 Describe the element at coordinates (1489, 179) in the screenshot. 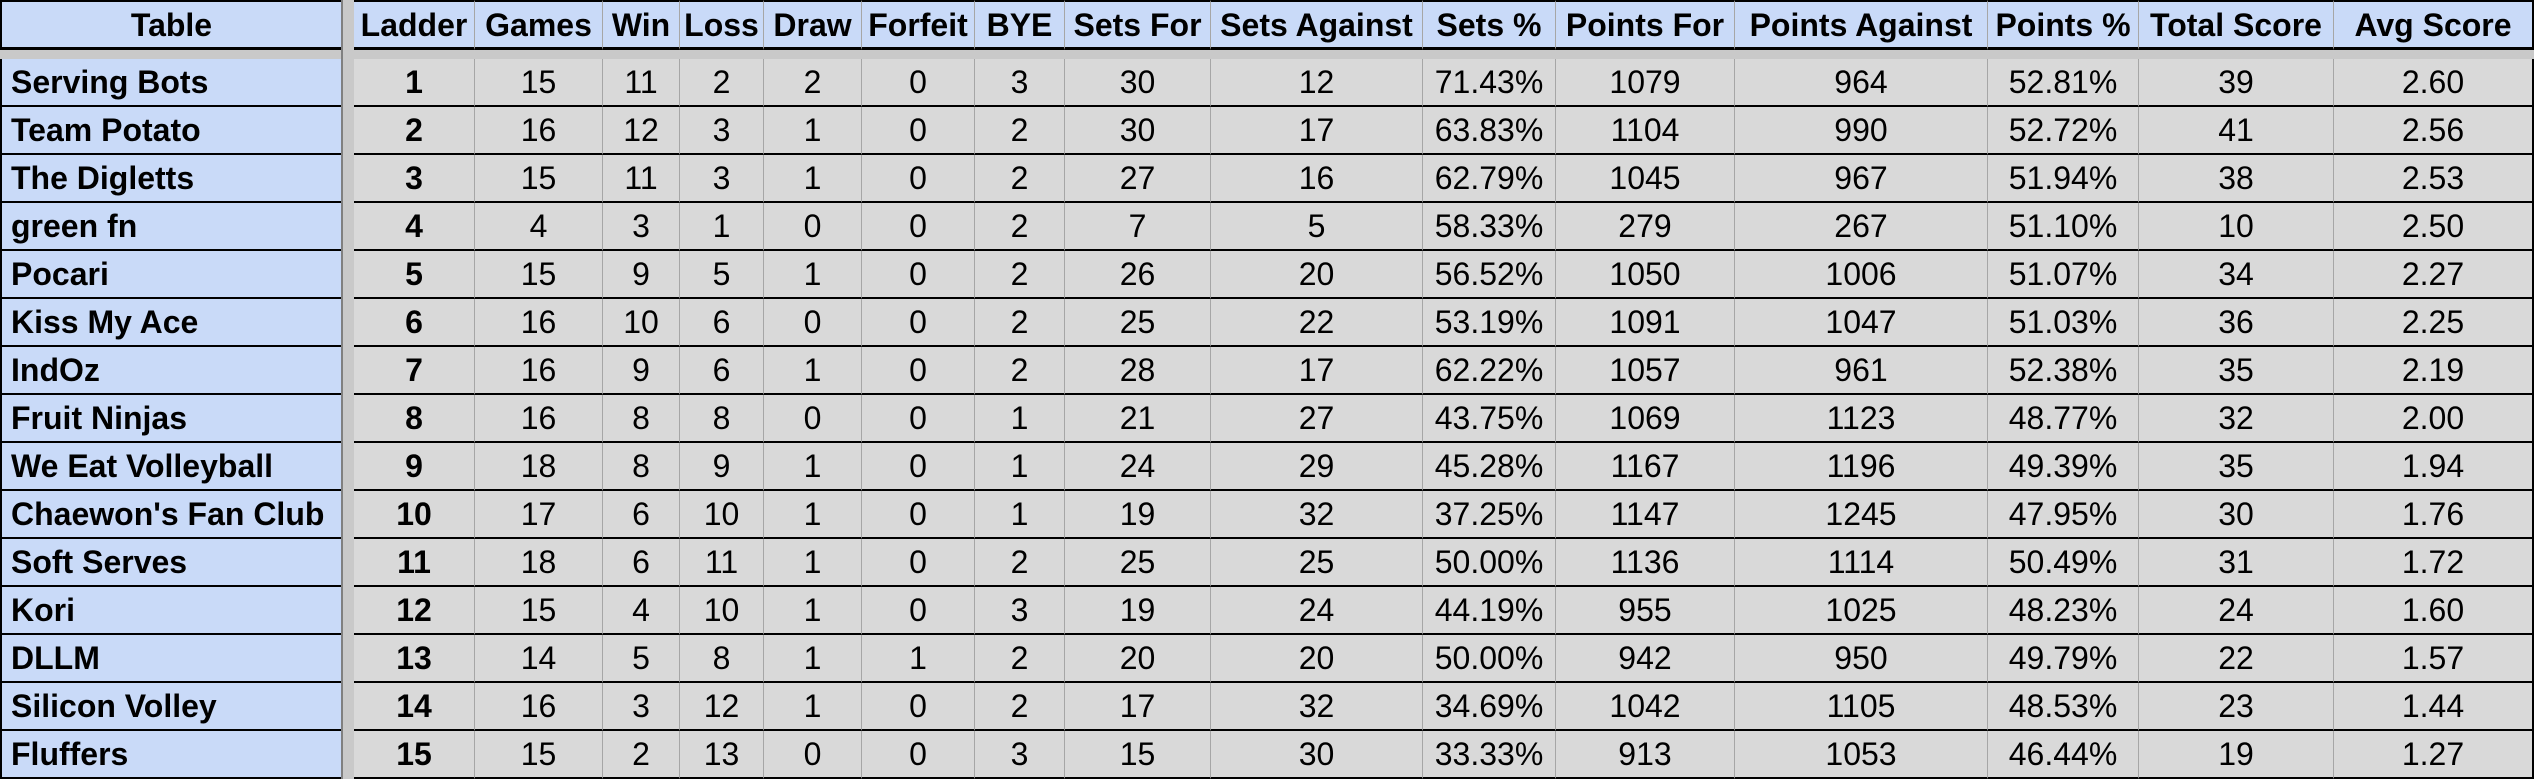

I see `stat-cell: 62.79%` at that location.